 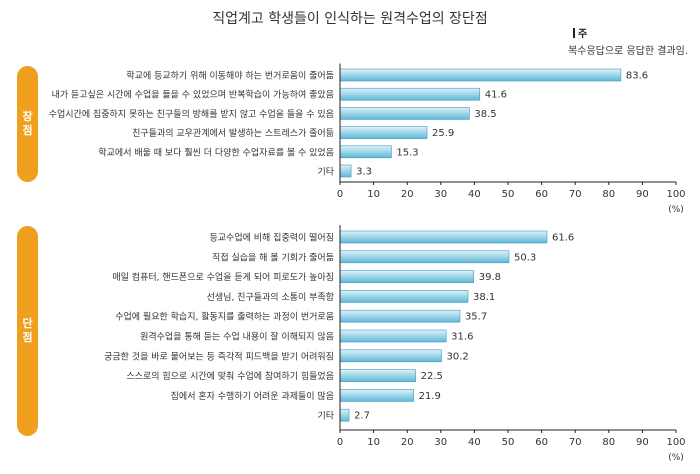 I want to click on category-label: 스스로의 힘으로 시간에 맞춰 수업에 참여하기 힘들었음, so click(x=230, y=376).